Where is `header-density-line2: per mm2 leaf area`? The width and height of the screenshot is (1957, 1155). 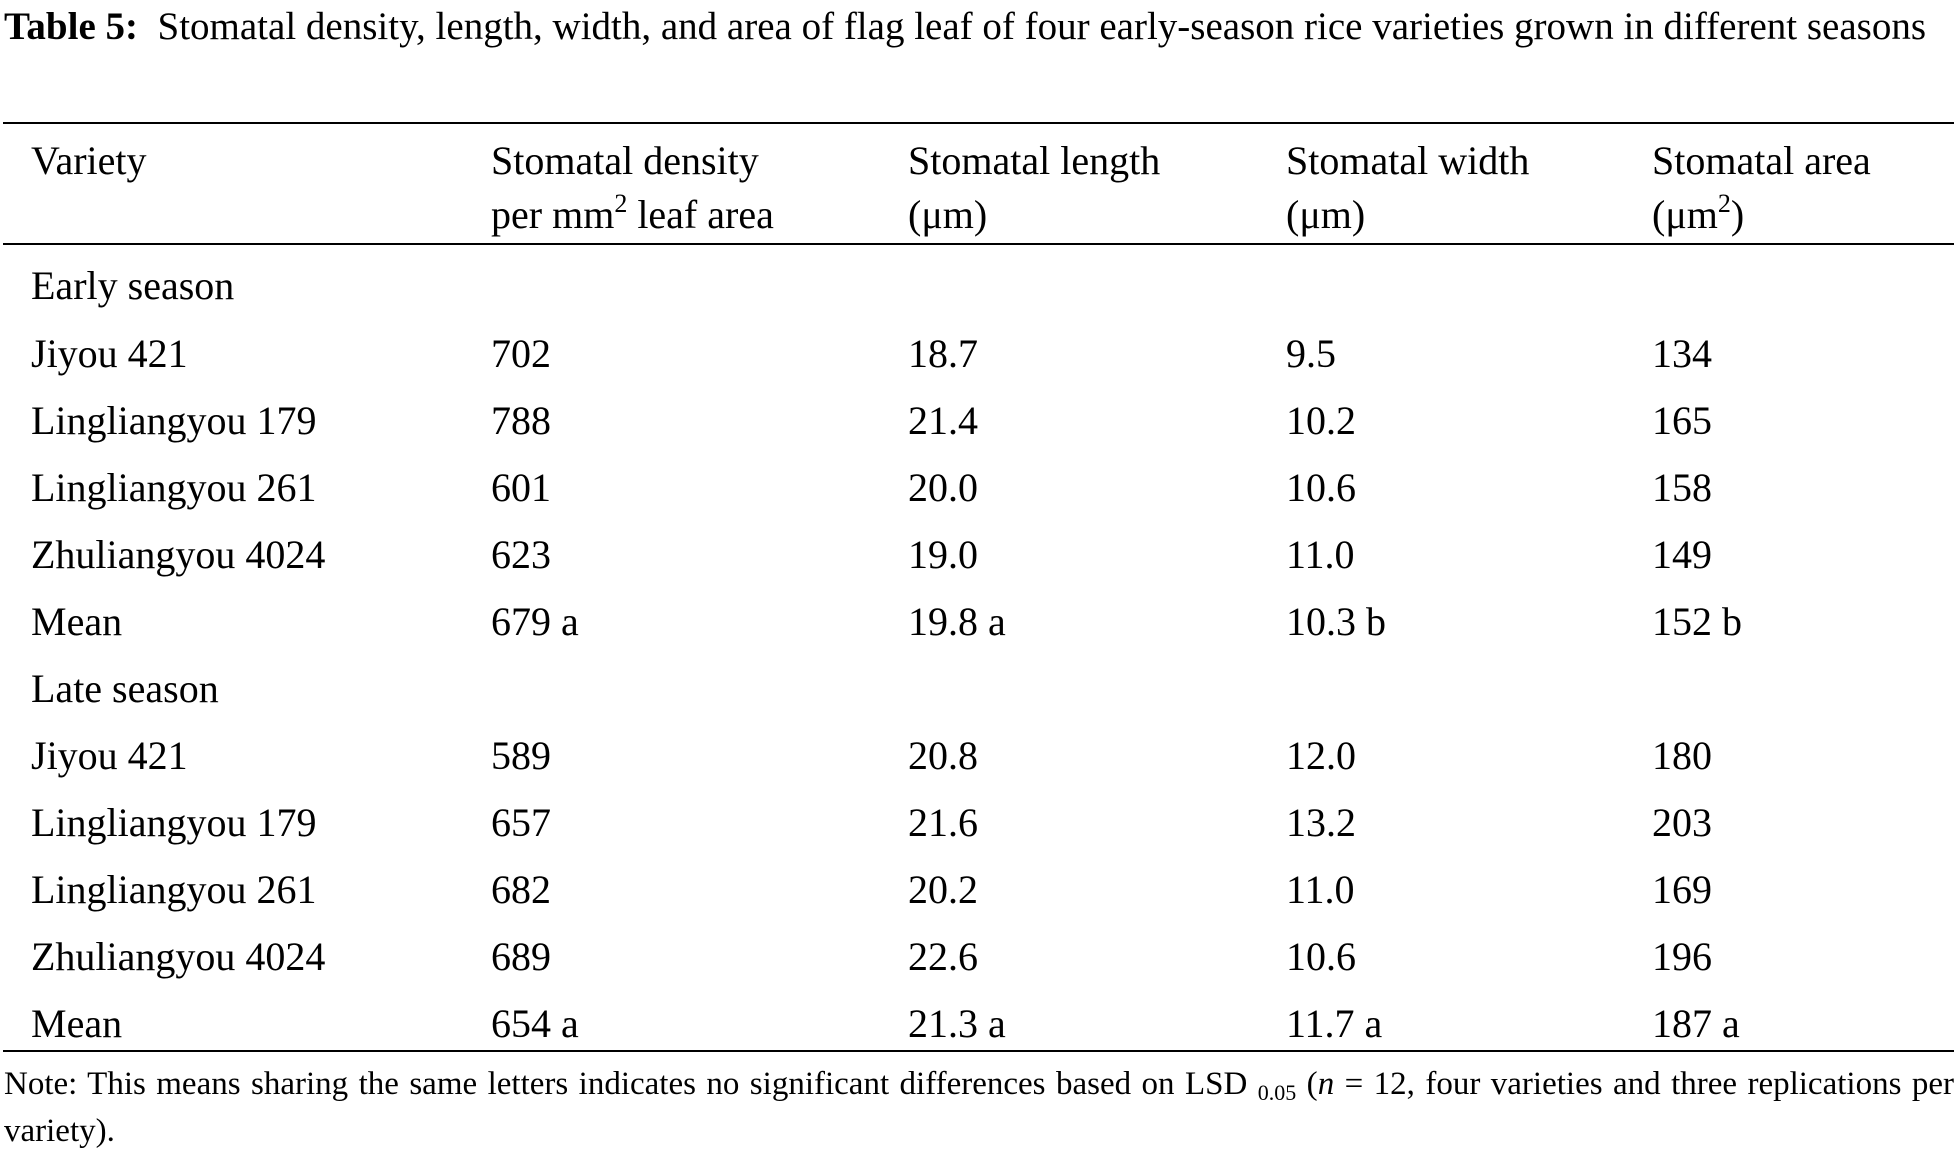 header-density-line2: per mm2 leaf area is located at coordinates (632, 215).